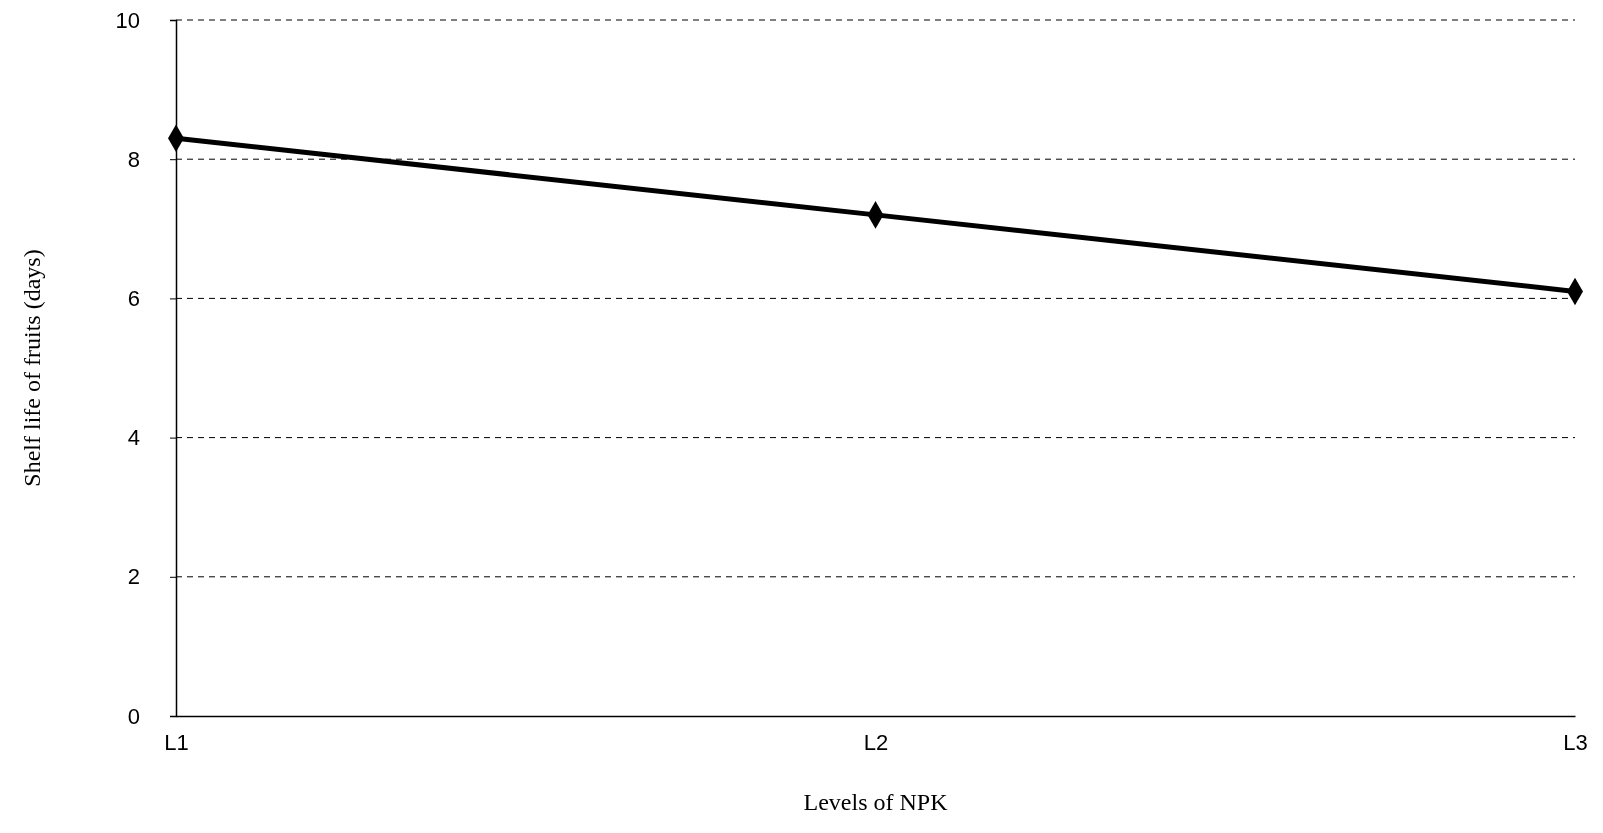 This screenshot has height=833, width=1603. Describe the element at coordinates (176, 742) in the screenshot. I see `x-tick-label: L1` at that location.